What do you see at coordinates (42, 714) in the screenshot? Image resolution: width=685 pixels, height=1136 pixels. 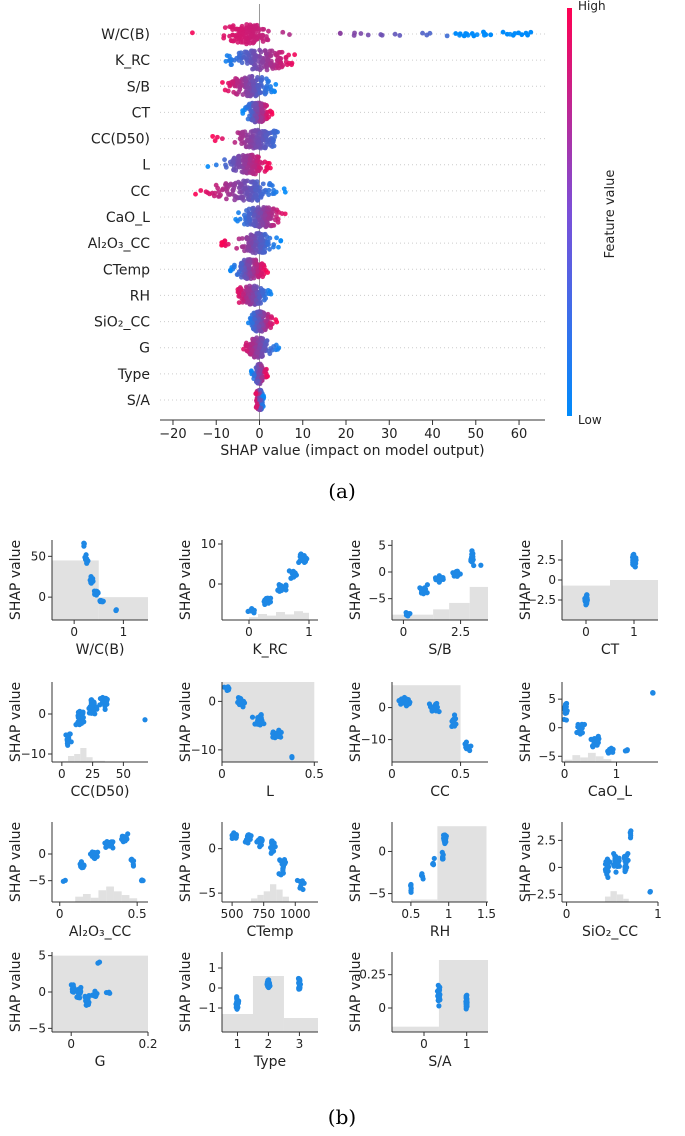 I see `y-tick-label: 0` at bounding box center [42, 714].